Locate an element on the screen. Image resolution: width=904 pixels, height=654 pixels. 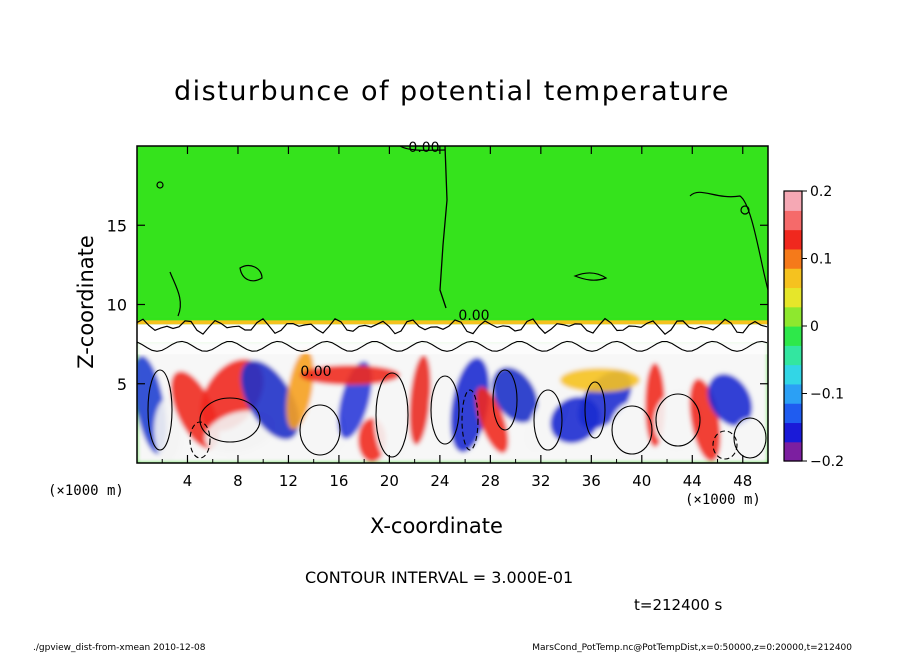
x-tick-label: 16 is located at coordinates (338, 481).